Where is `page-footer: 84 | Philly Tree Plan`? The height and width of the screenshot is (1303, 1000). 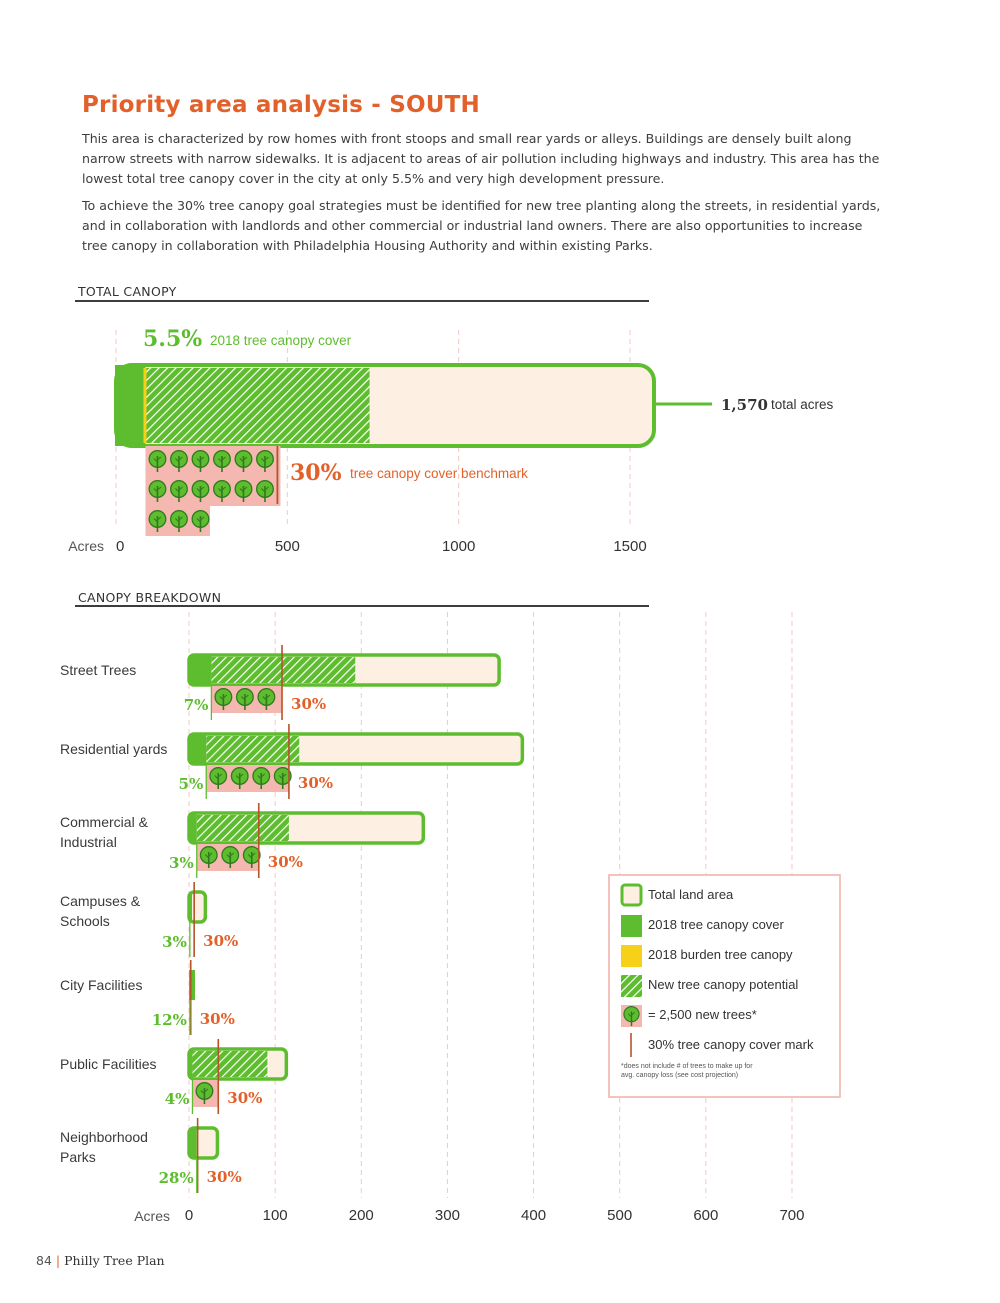
page-footer: 84 | Philly Tree Plan is located at coordinates (100, 1260).